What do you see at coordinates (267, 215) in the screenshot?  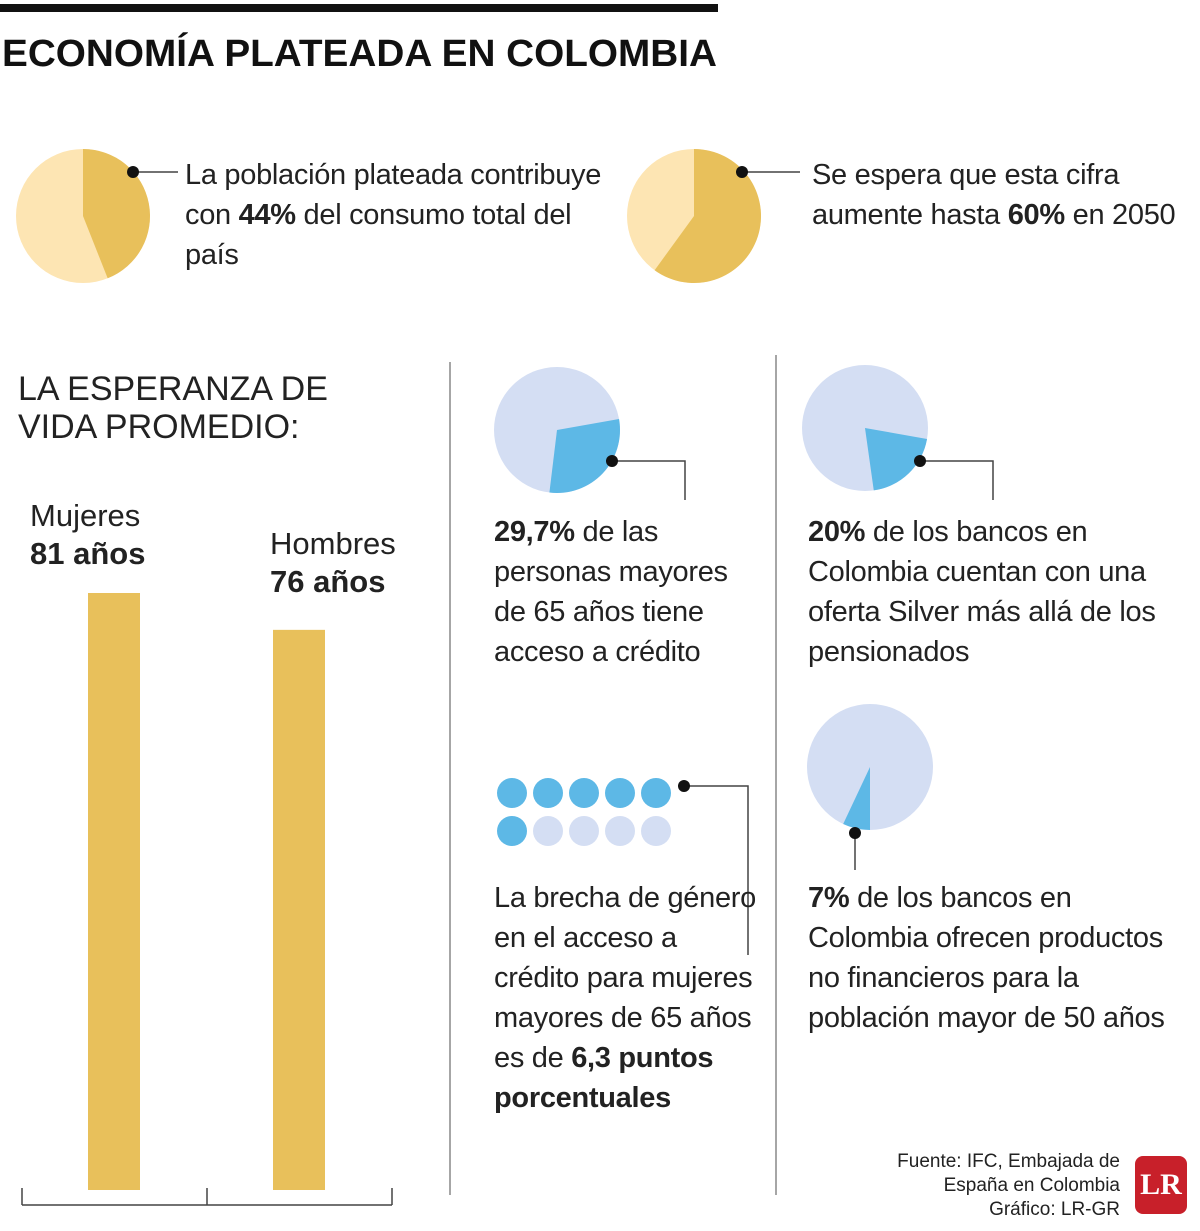 I see `value-label: 44%` at bounding box center [267, 215].